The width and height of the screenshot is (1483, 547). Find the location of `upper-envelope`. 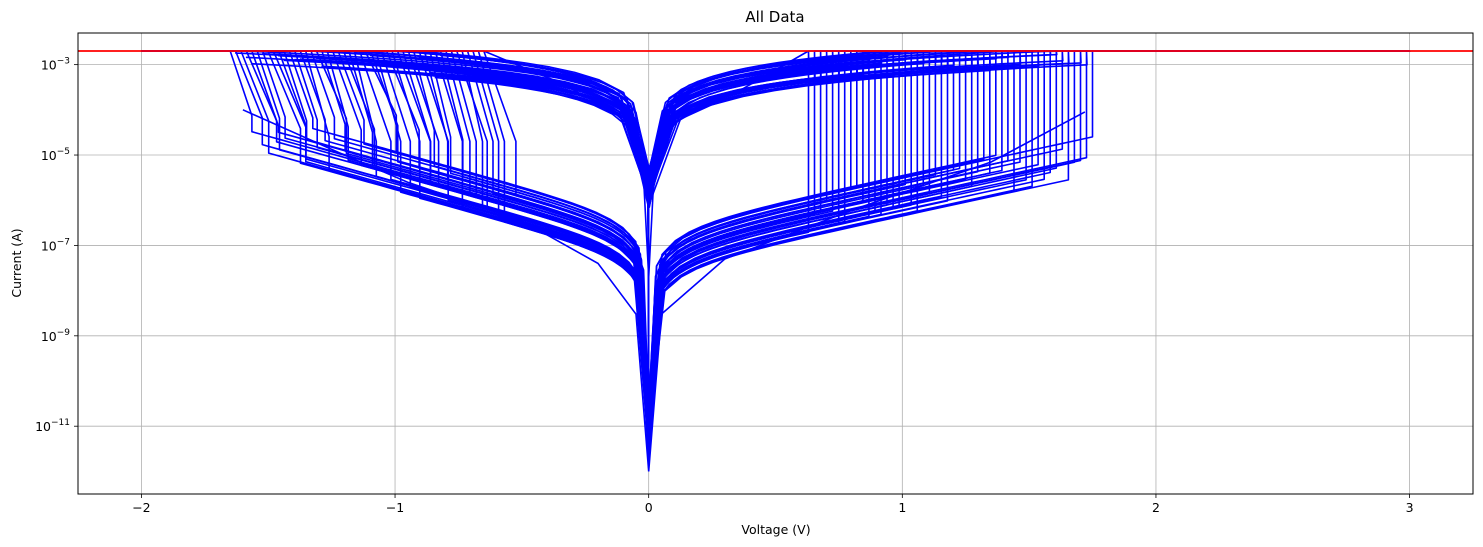

upper-envelope is located at coordinates (646, 164).